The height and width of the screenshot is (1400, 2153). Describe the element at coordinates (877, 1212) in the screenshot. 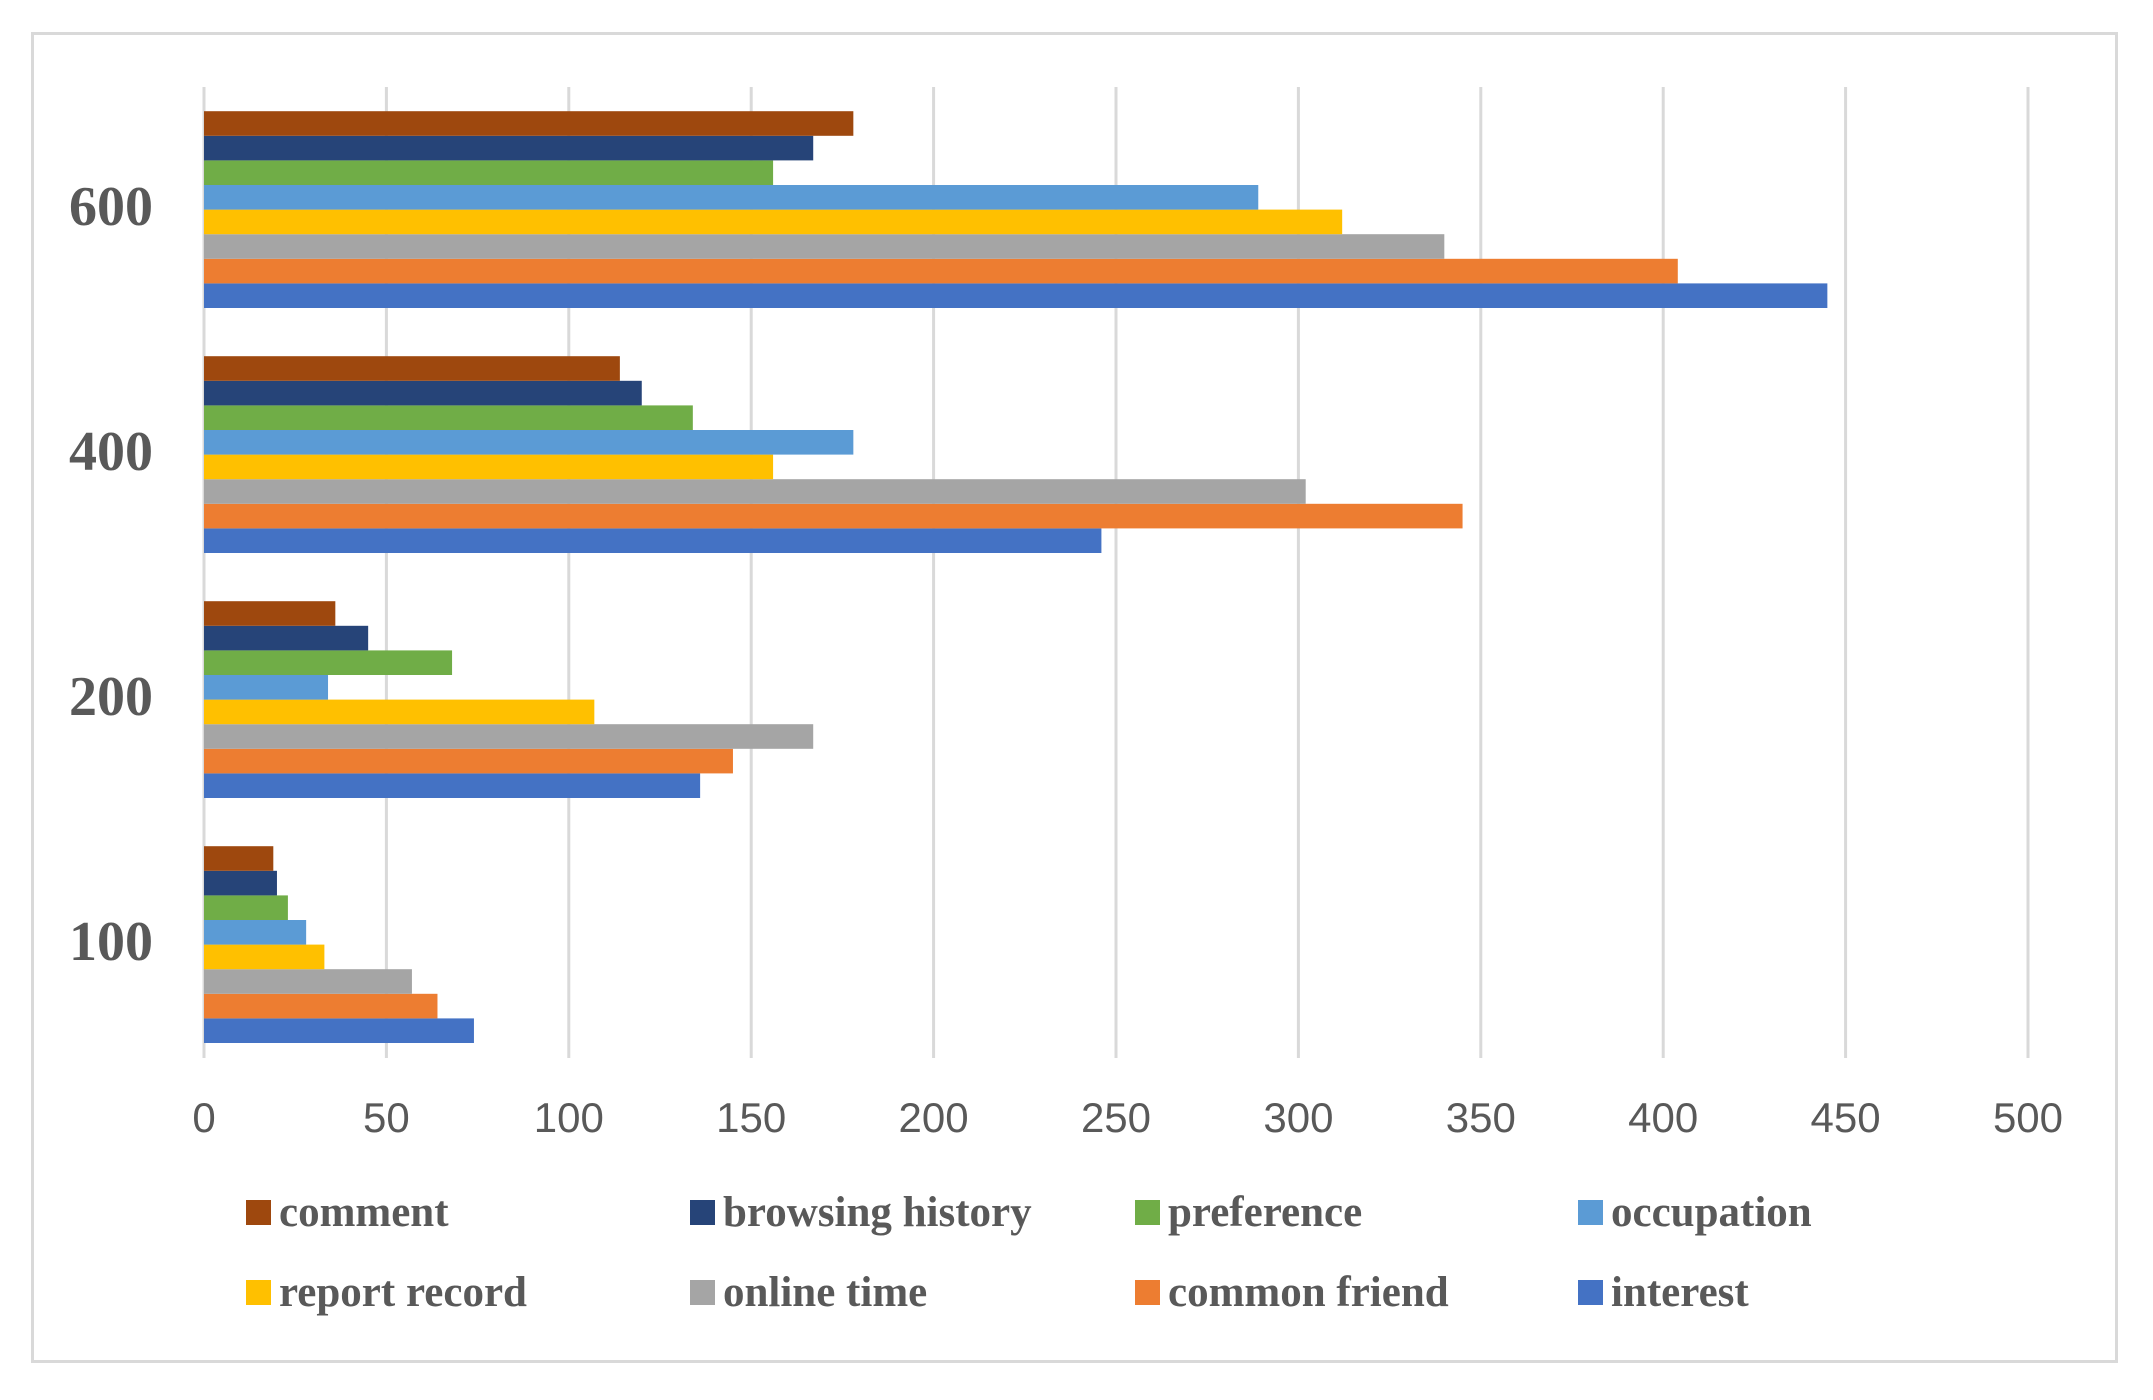

I see `legend-label-browsing-history: browsing history` at that location.